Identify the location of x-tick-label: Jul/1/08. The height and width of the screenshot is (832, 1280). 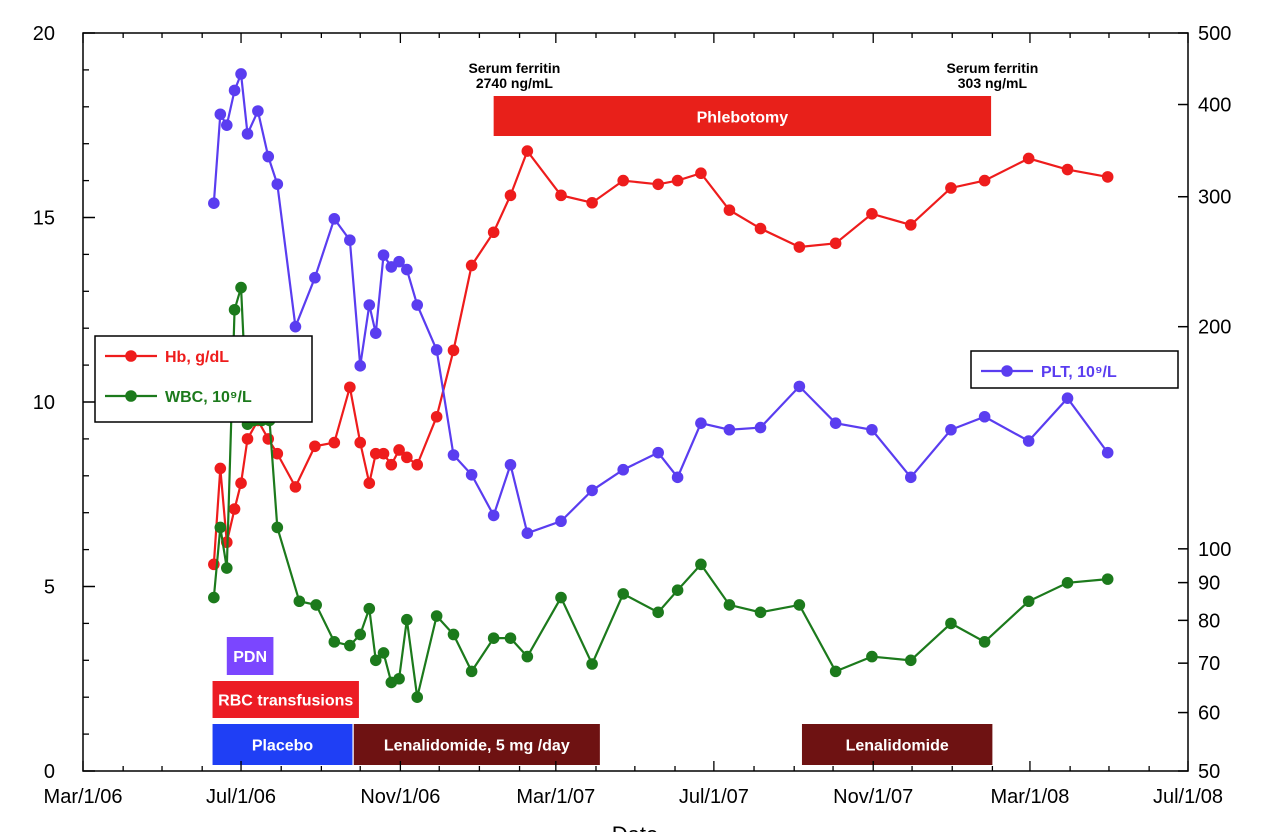
(1188, 797).